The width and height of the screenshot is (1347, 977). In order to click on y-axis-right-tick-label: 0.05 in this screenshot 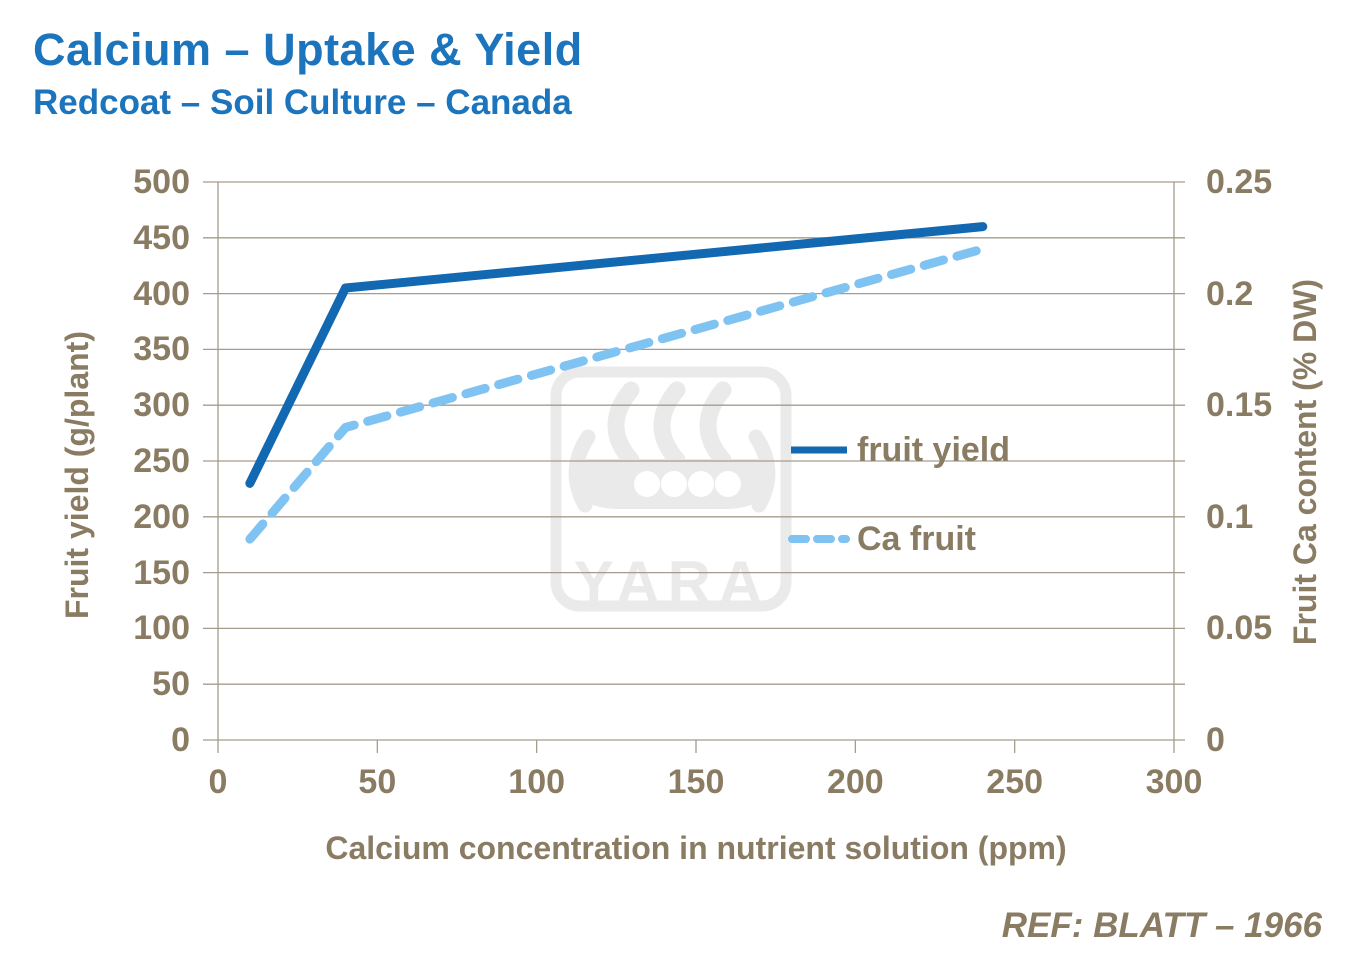, I will do `click(1239, 628)`.